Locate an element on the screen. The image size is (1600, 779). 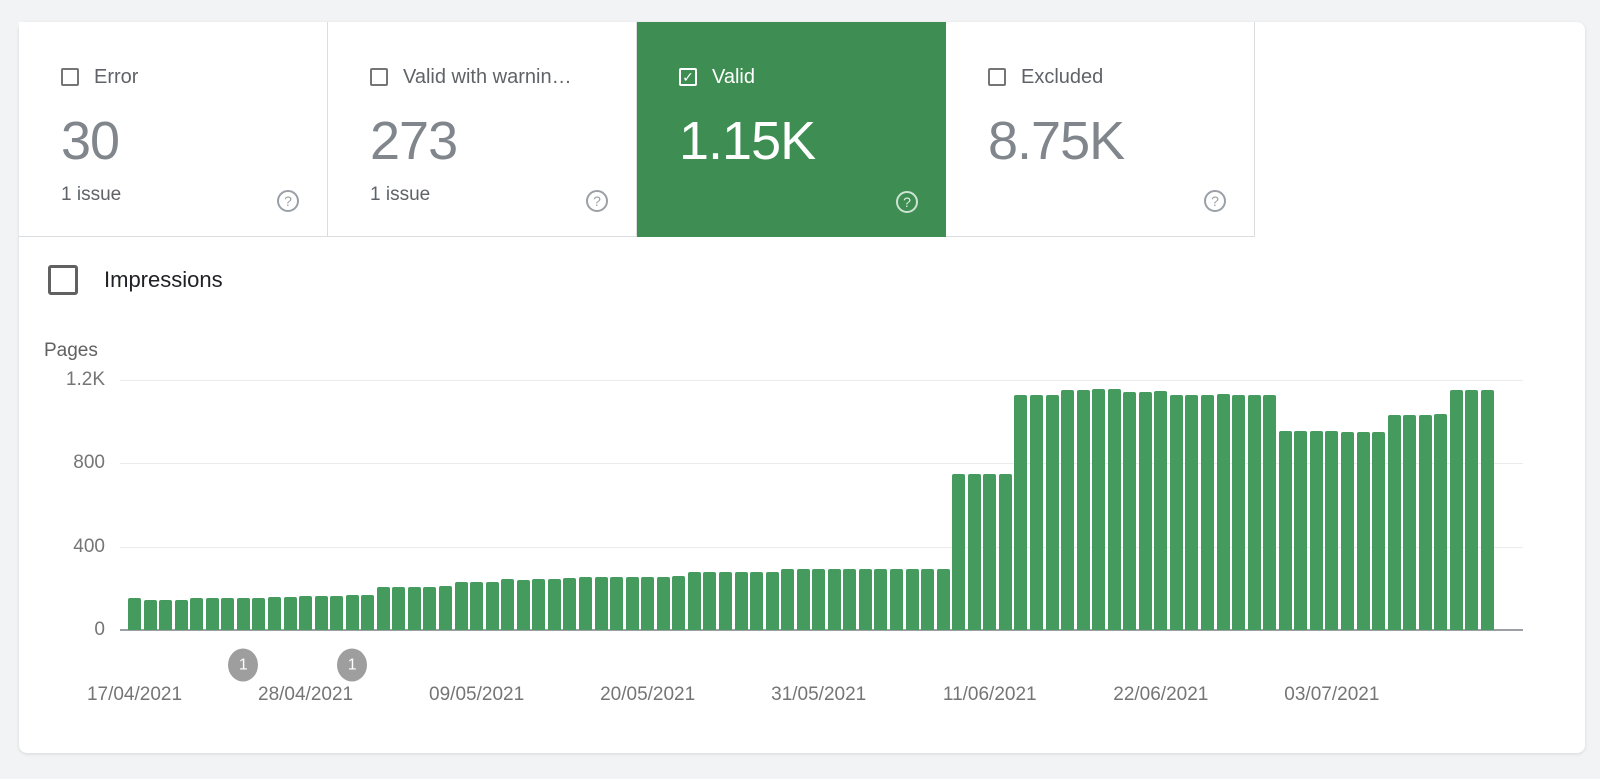
card-valid: ✓ Valid 1.15K ? is located at coordinates (791, 129).